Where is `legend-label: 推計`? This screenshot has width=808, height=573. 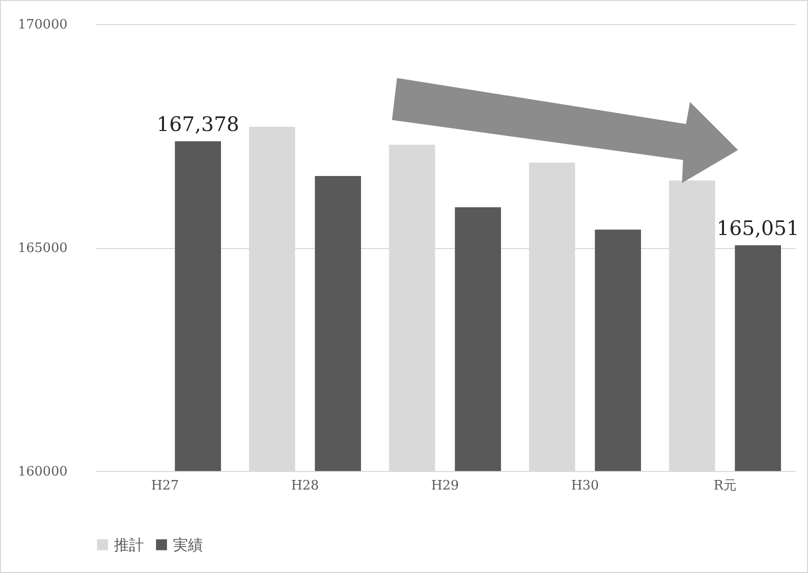
legend-label: 推計 is located at coordinates (129, 545).